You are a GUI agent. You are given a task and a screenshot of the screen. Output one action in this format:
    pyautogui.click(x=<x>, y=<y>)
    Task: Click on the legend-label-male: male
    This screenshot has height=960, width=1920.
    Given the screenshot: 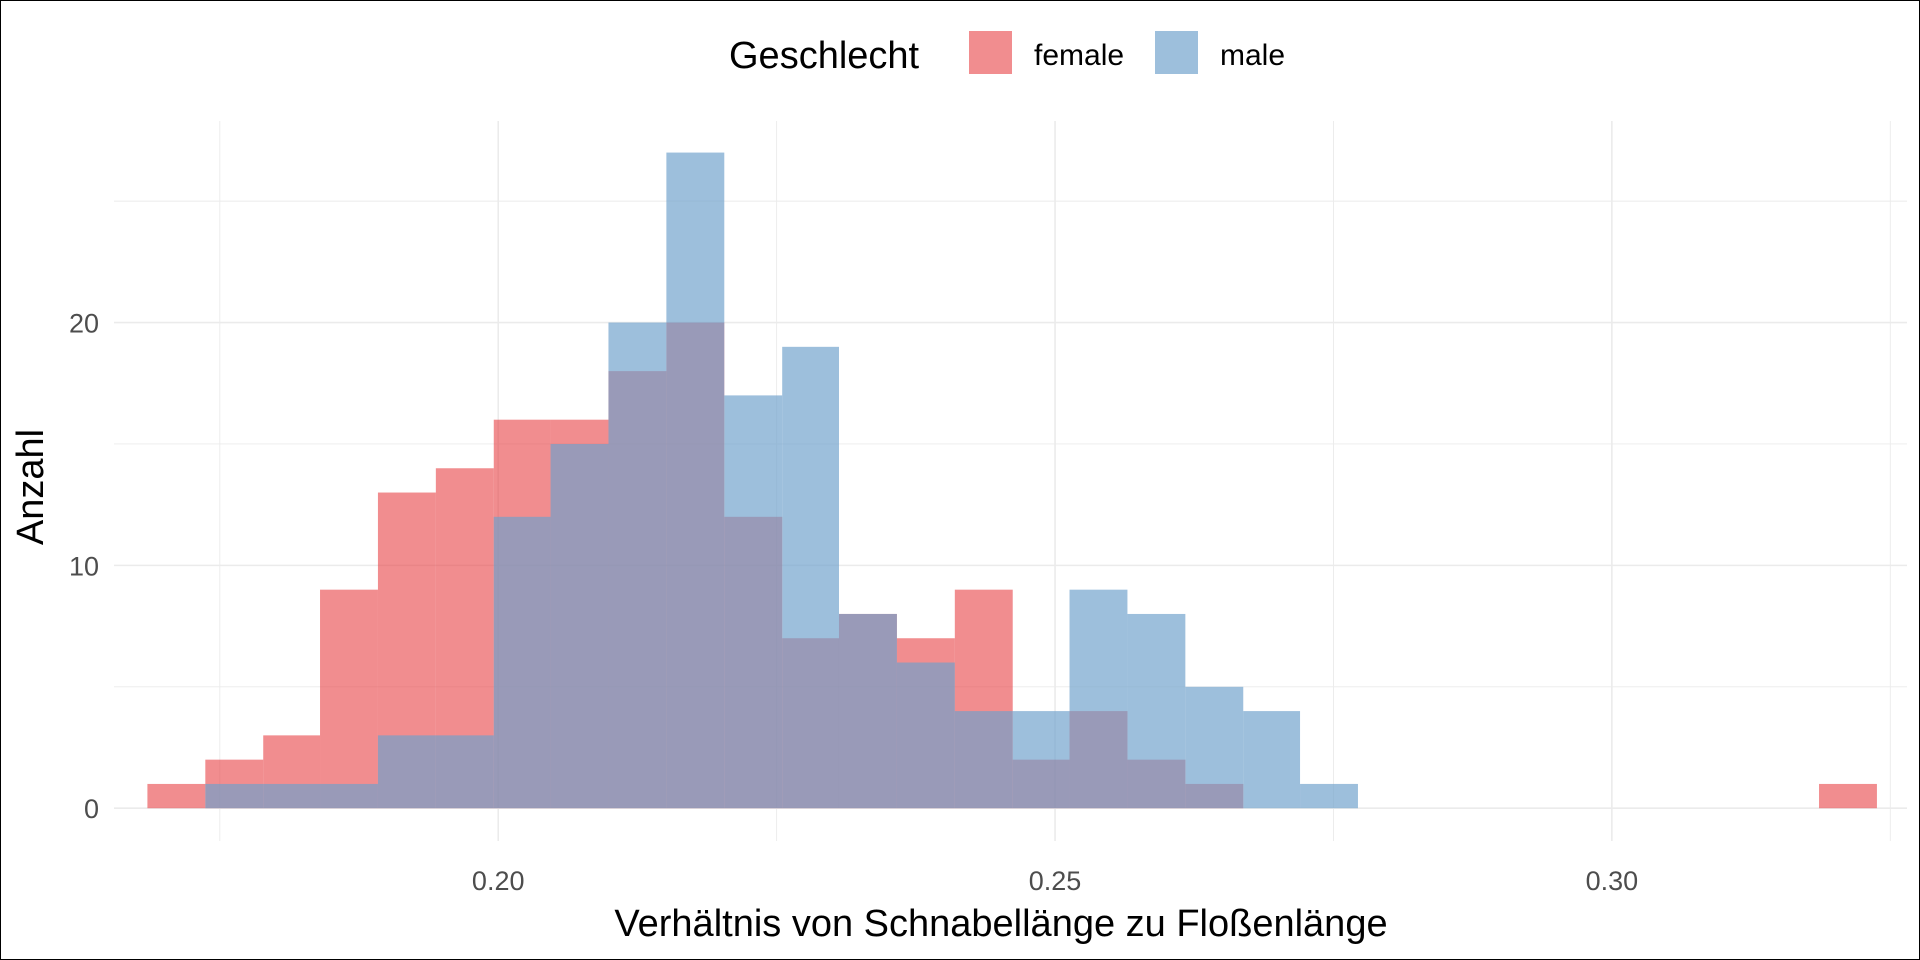 What is the action you would take?
    pyautogui.click(x=1252, y=55)
    